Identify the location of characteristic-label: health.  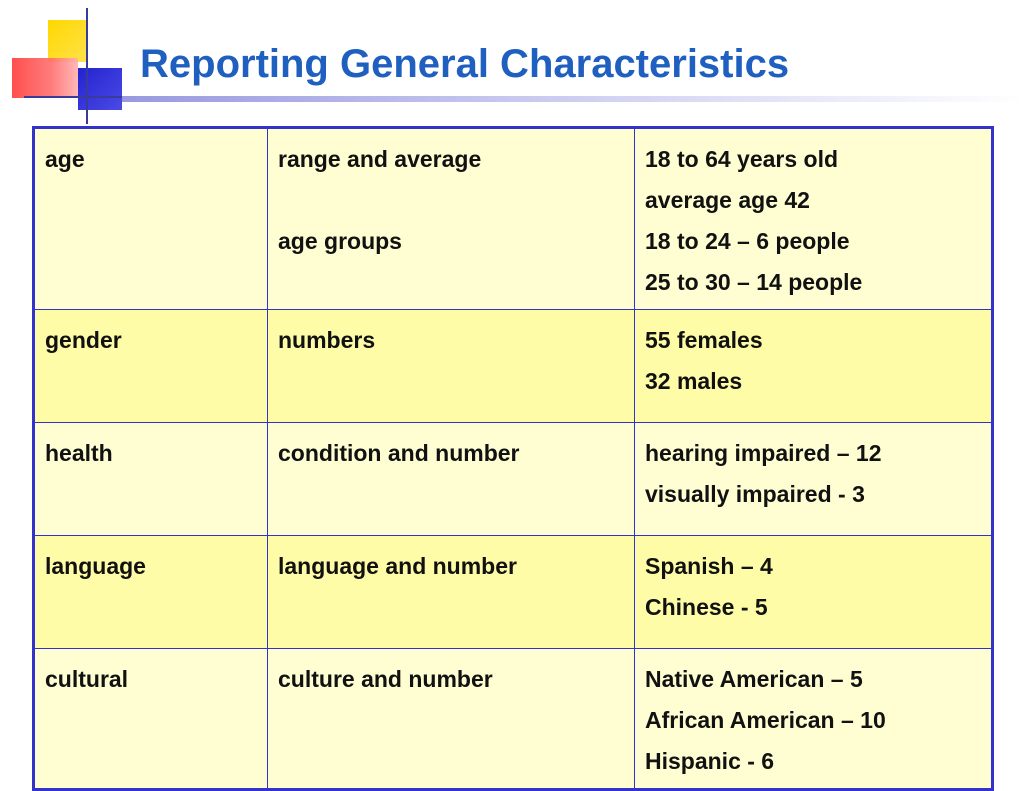
(79, 453).